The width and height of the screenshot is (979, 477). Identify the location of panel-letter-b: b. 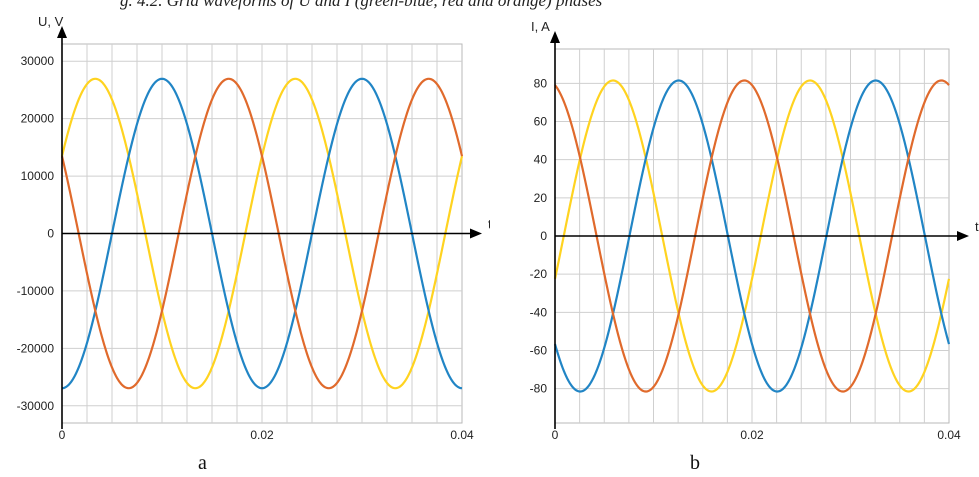
(695, 463).